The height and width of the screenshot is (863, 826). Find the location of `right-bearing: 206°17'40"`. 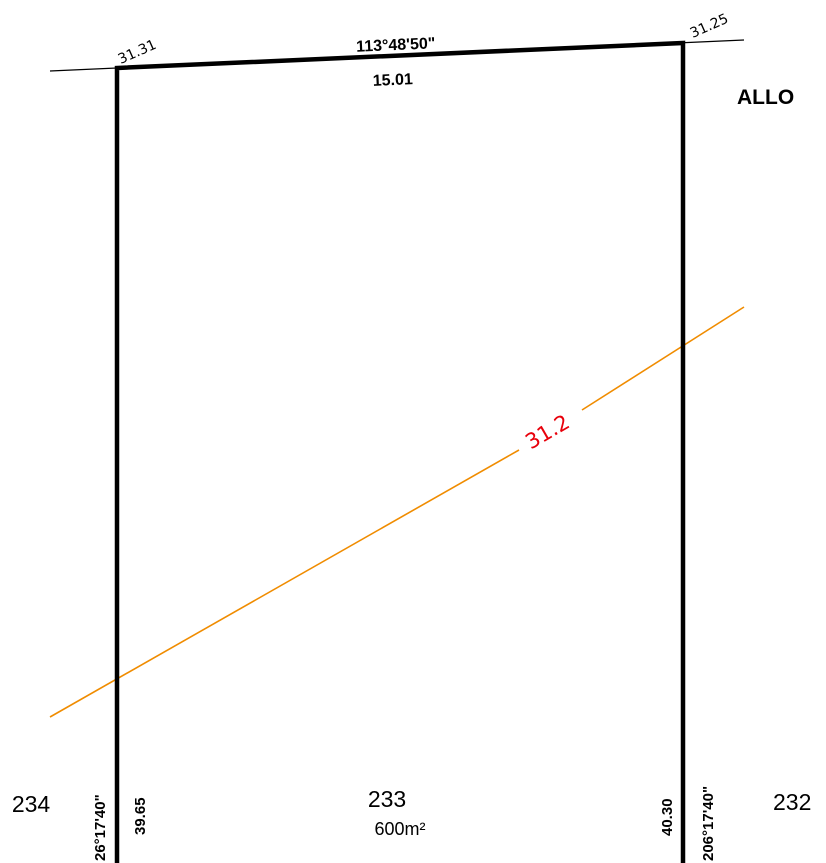

right-bearing: 206°17'40" is located at coordinates (708, 823).